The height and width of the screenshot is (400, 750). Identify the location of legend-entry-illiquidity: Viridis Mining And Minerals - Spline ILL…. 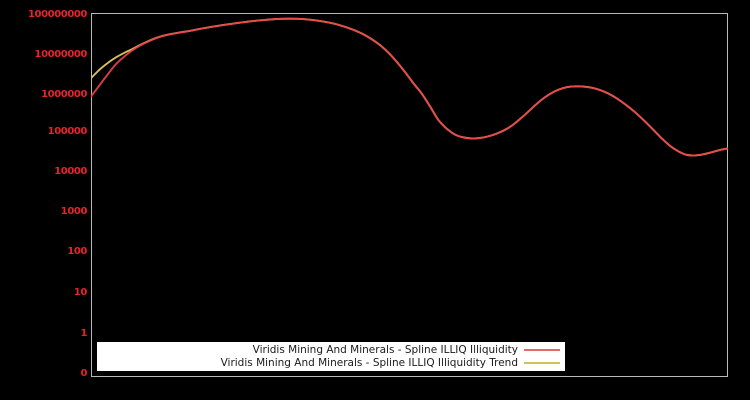
(329, 350).